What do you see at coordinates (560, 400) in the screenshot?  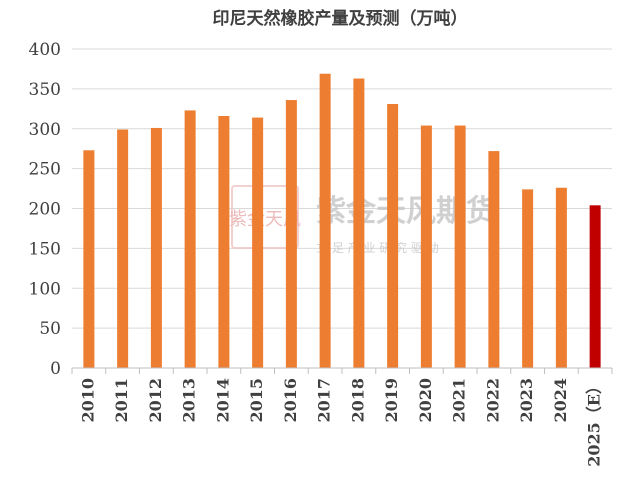 I see `x-tick-label: 2024` at bounding box center [560, 400].